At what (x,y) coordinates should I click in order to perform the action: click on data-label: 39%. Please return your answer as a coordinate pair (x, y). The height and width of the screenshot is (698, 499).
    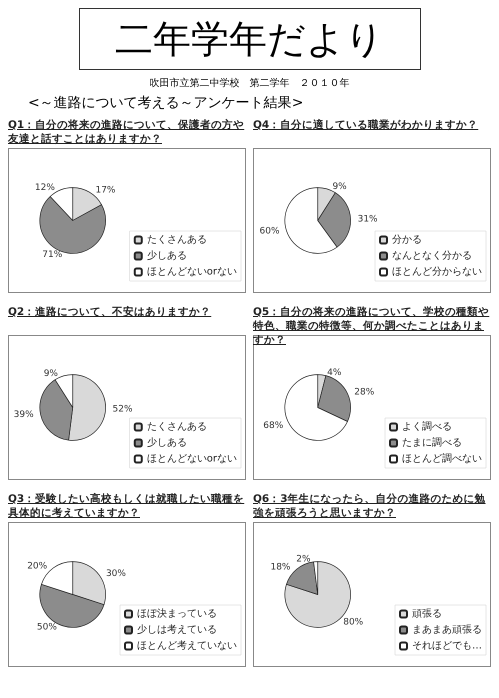
    Looking at the image, I should click on (24, 415).